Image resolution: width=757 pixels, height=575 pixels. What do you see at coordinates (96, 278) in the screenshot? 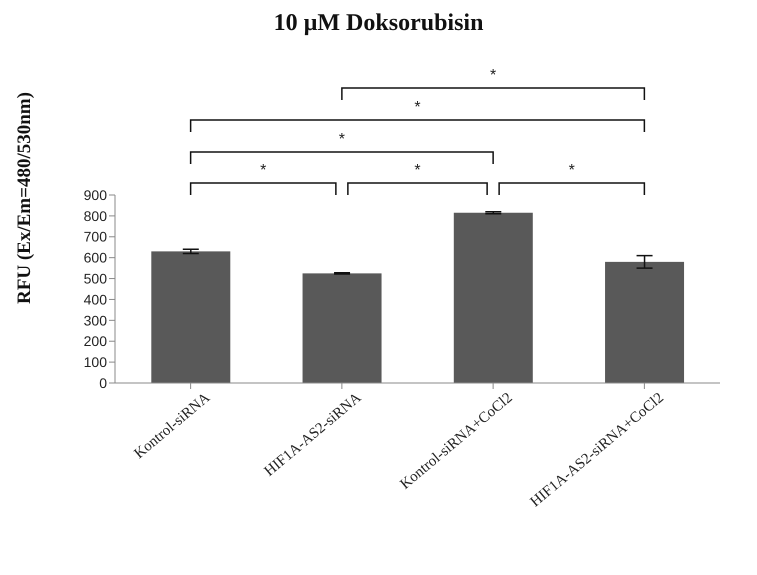
I see `y-tick-label: 500` at bounding box center [96, 278].